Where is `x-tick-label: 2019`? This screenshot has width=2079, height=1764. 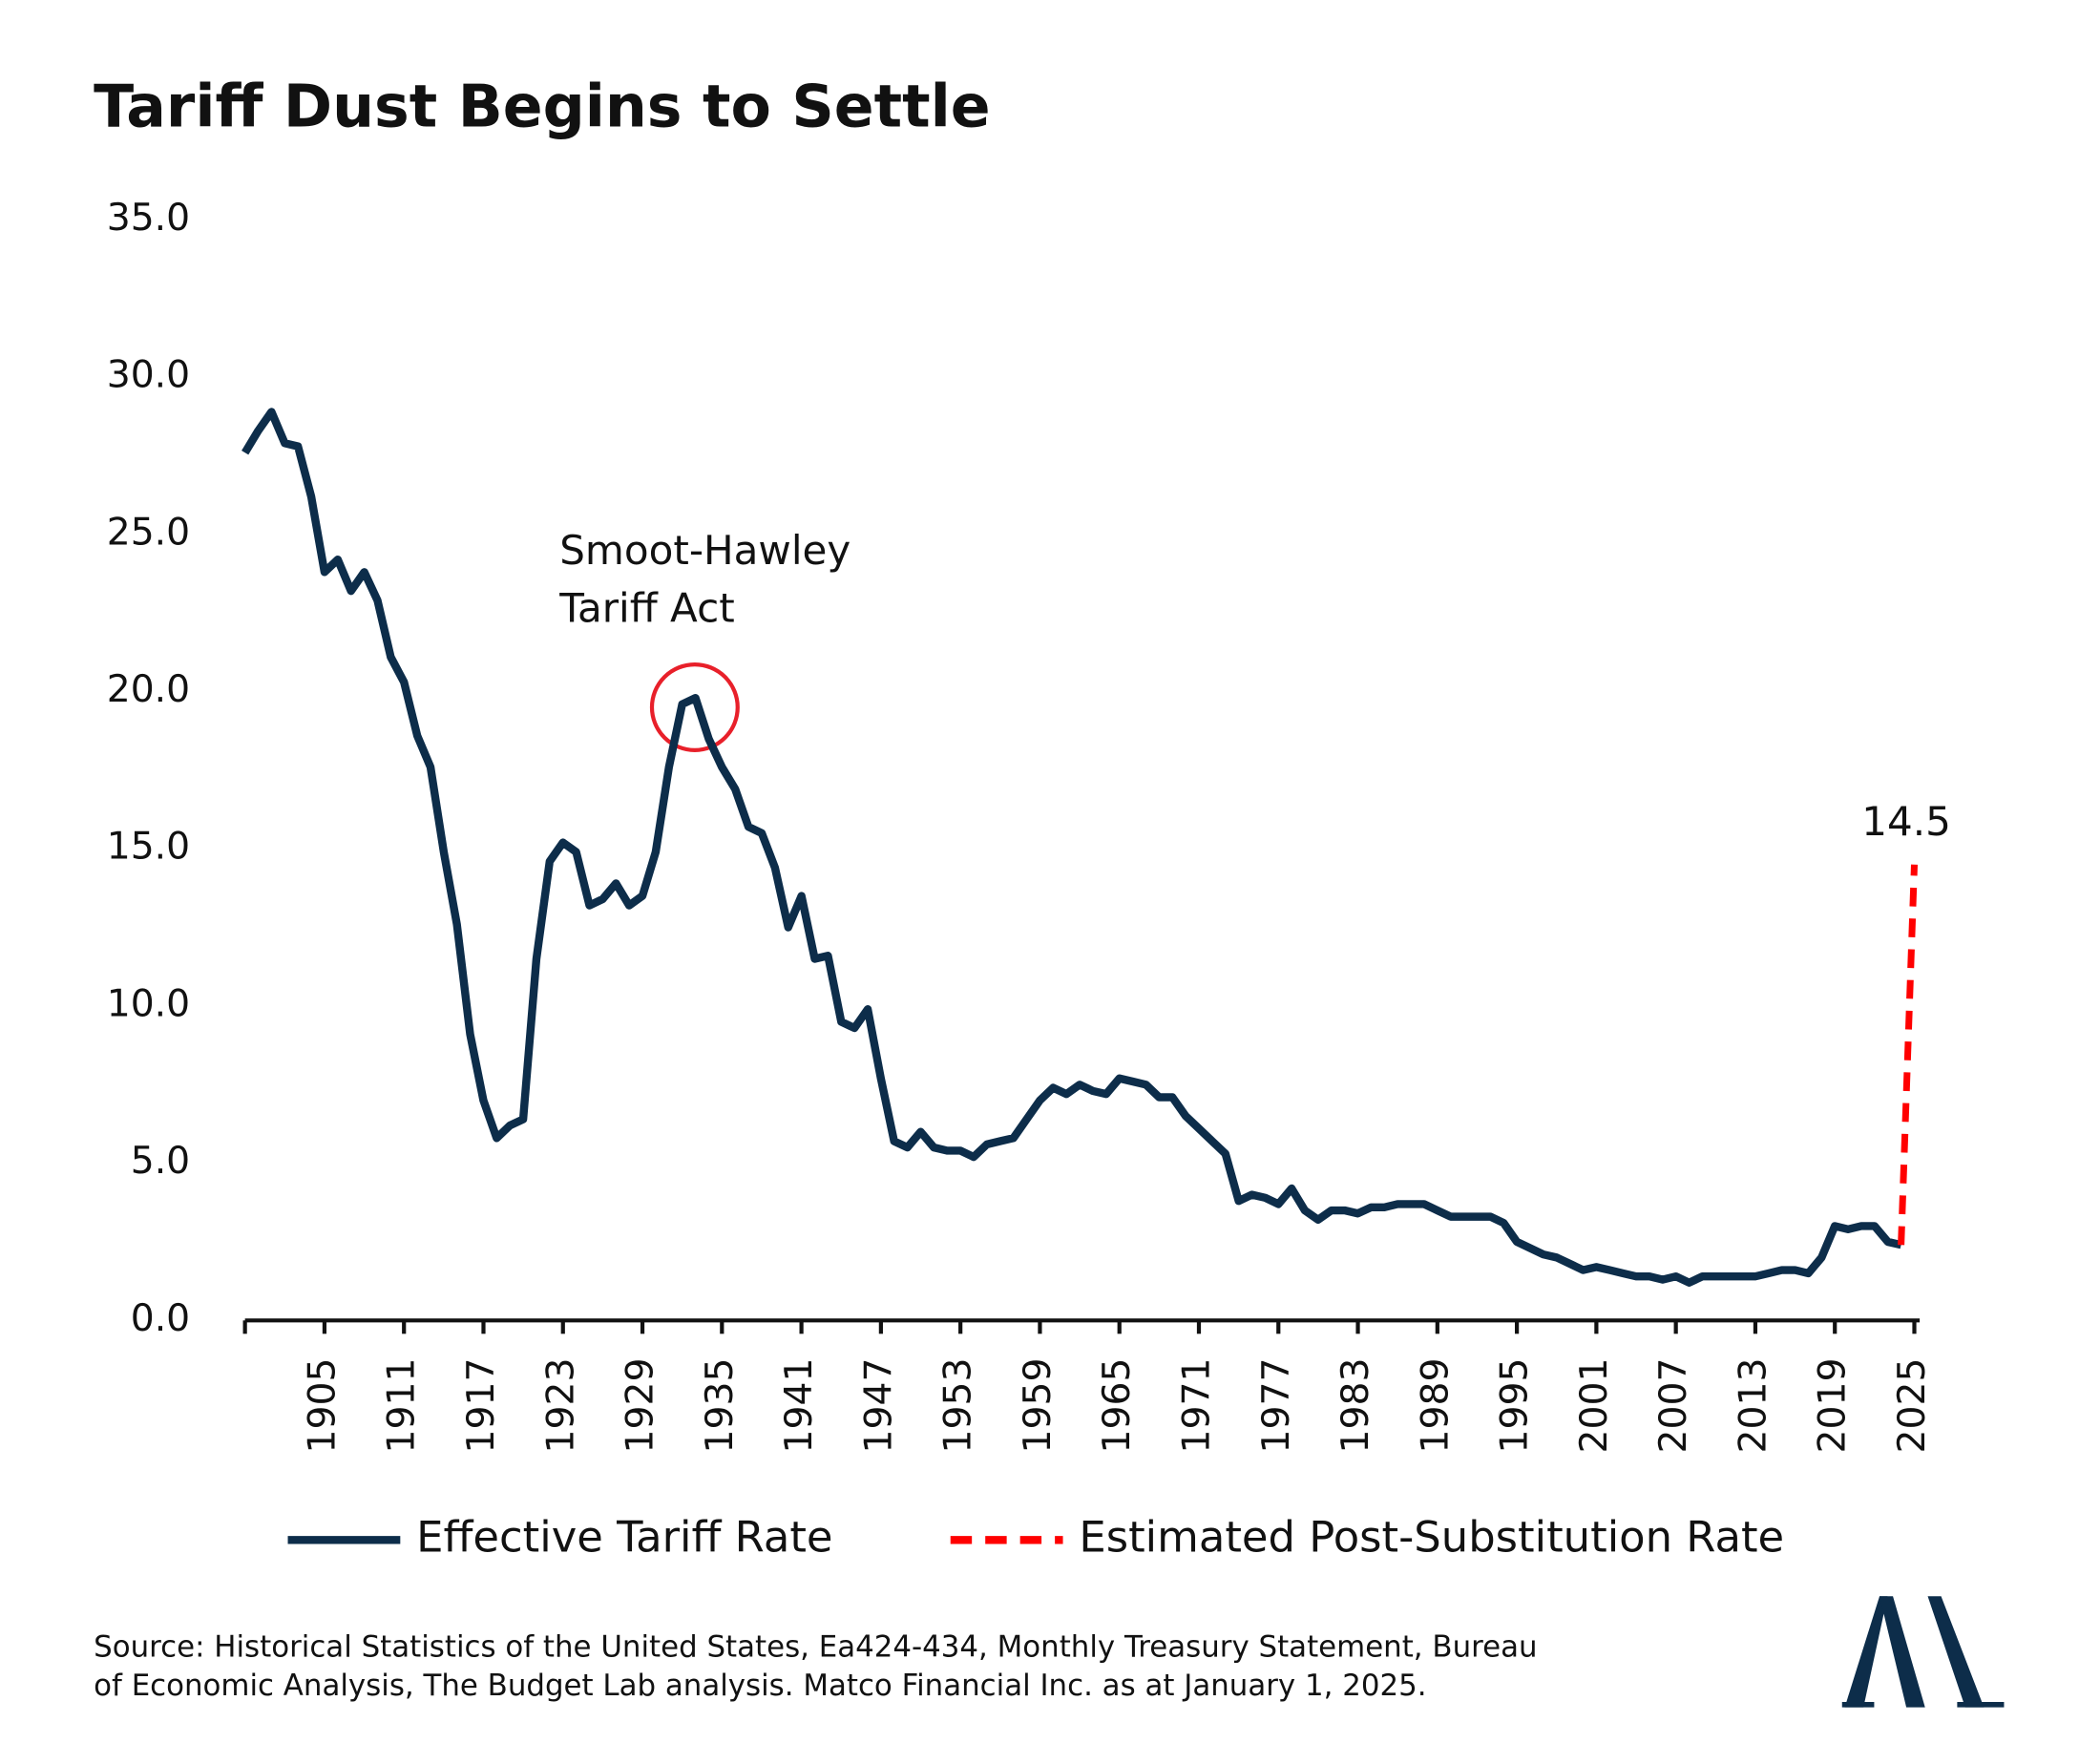 x-tick-label: 2019 is located at coordinates (1834, 1406).